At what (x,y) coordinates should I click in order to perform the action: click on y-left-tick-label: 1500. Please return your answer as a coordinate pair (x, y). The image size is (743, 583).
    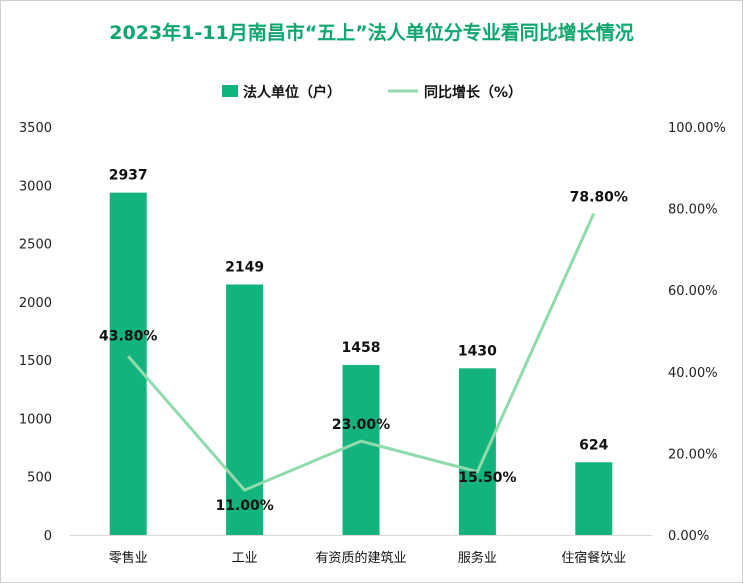
    Looking at the image, I should click on (35, 361).